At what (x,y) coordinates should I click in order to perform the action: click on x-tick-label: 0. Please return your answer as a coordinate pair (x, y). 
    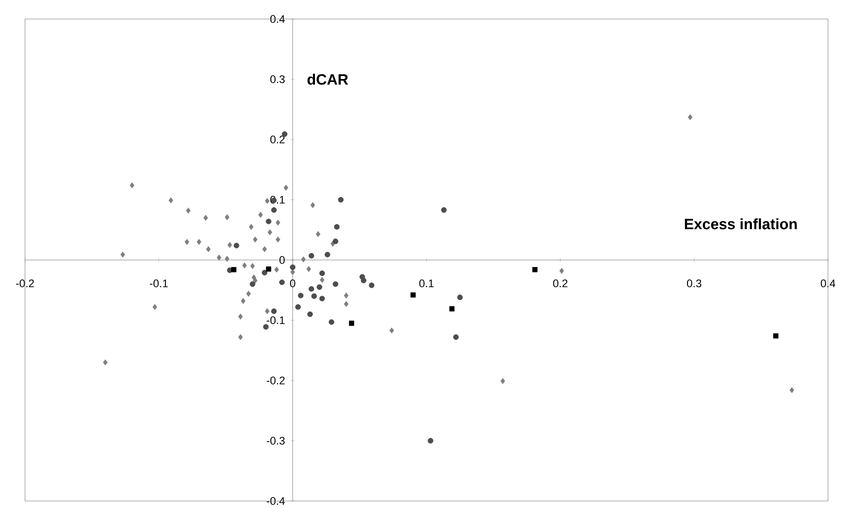
    Looking at the image, I should click on (293, 283).